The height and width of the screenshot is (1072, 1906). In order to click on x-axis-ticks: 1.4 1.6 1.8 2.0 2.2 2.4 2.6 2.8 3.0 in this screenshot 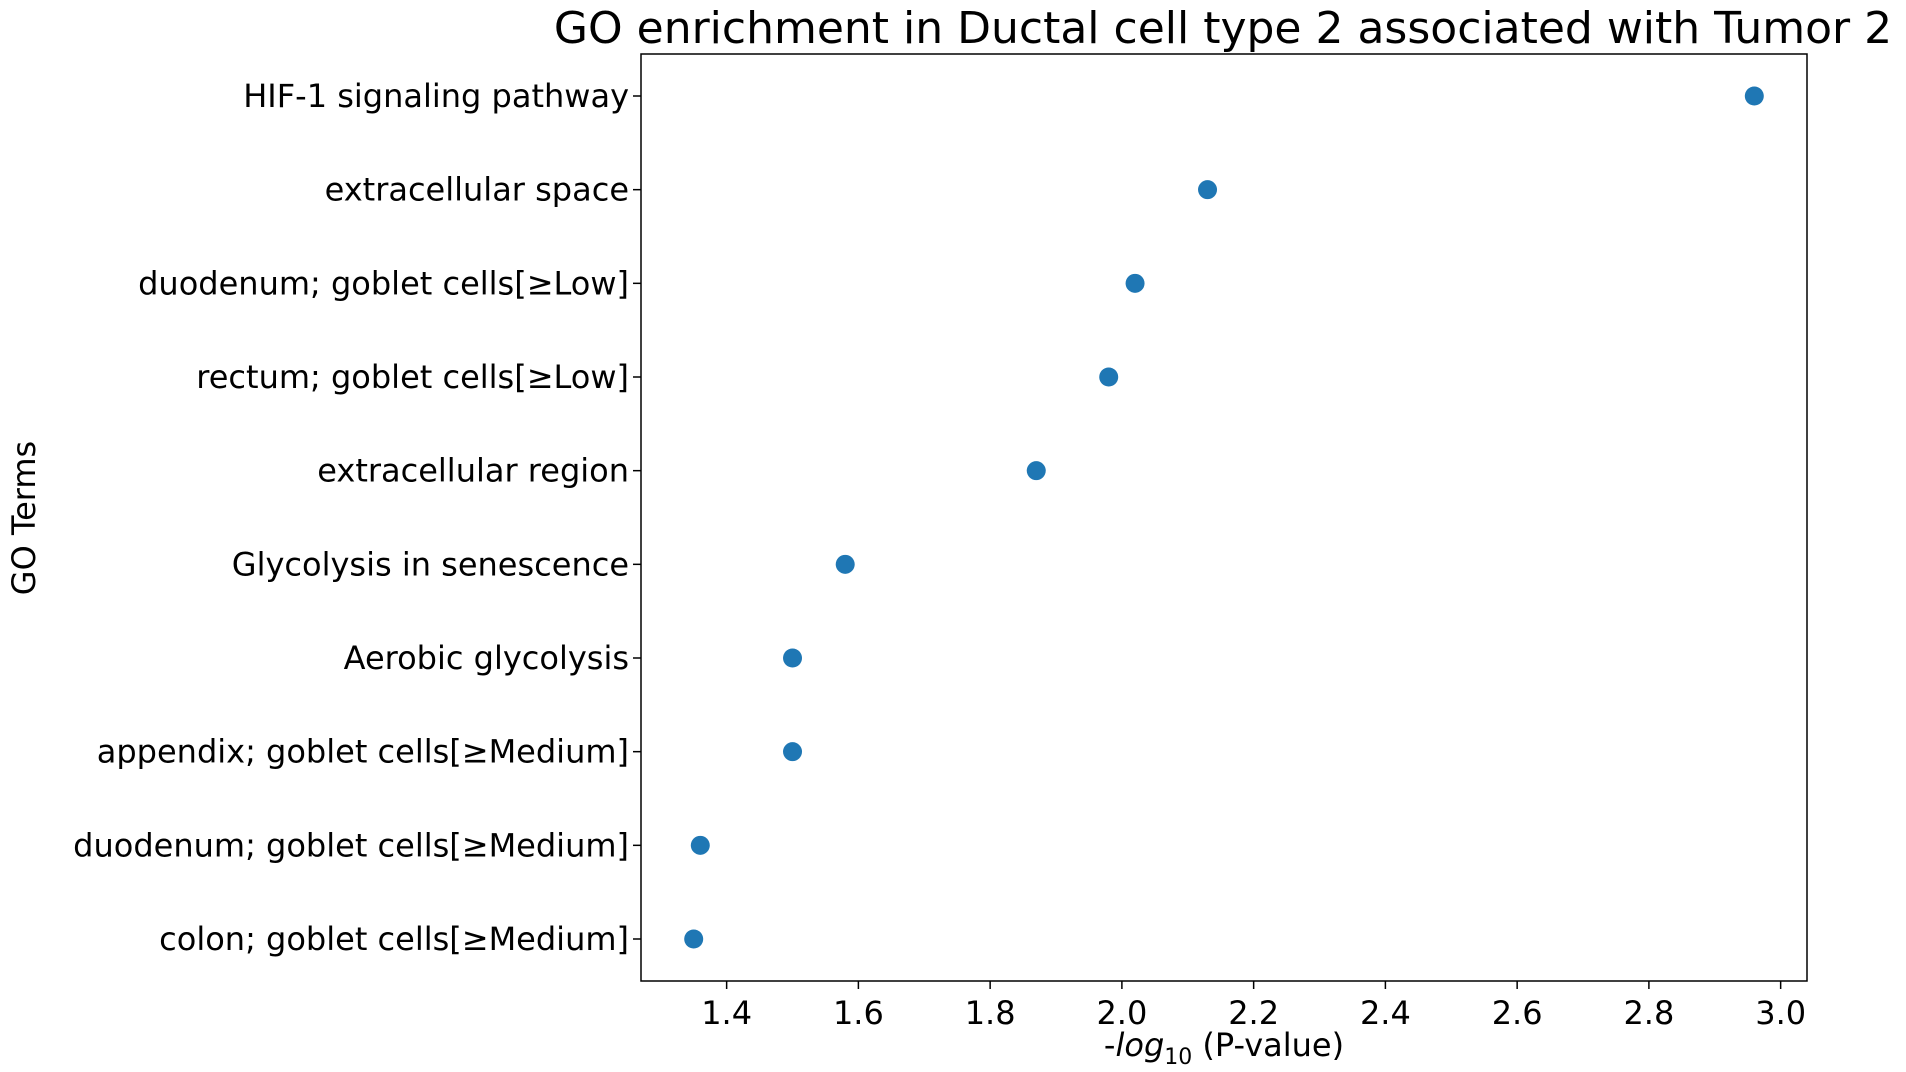, I will do `click(1253, 1006)`.